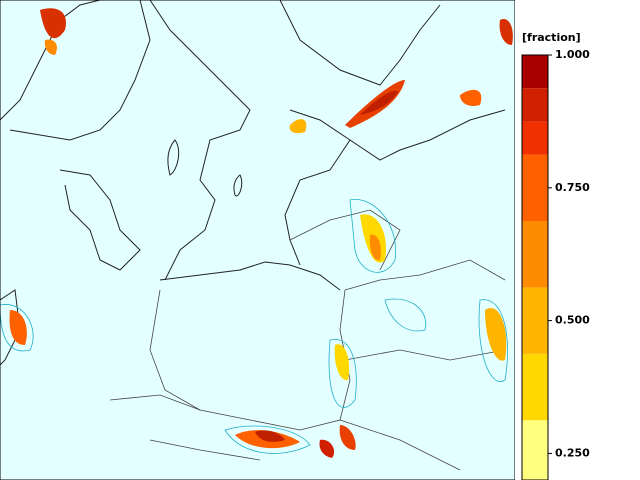 The width and height of the screenshot is (640, 480). I want to click on colorbar: 1.000 0.750 0.500 0.250, so click(555, 264).